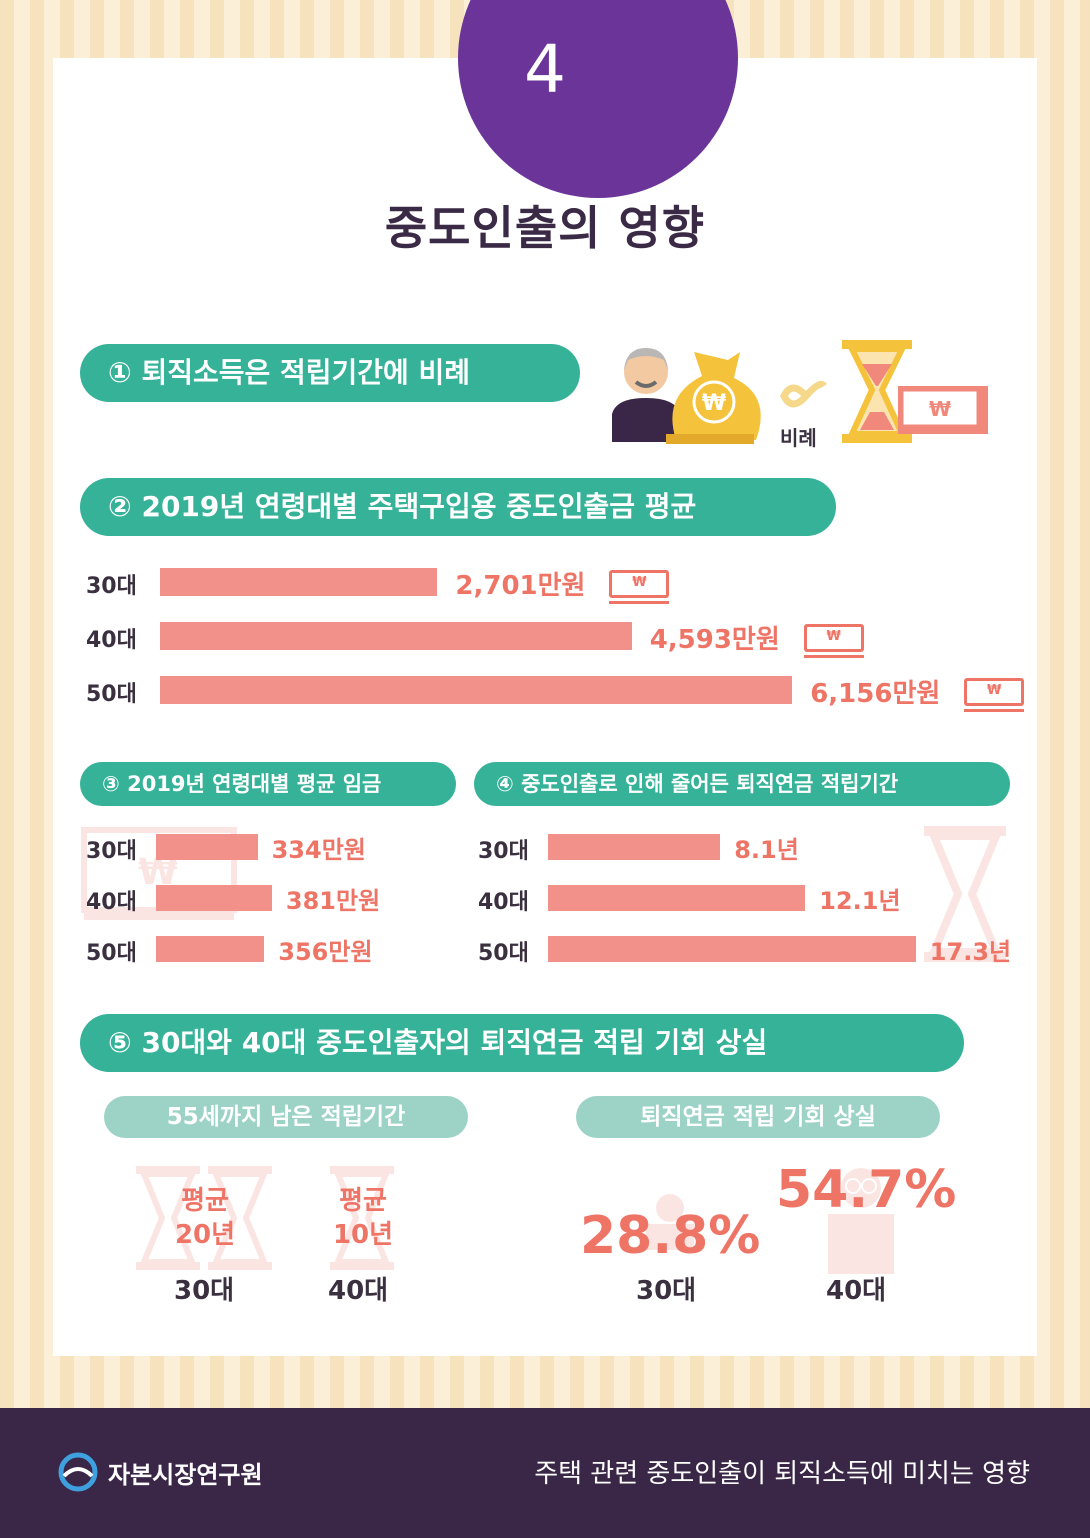 The width and height of the screenshot is (1090, 1538). Describe the element at coordinates (545, 69) in the screenshot. I see `page-number-text: 4` at that location.